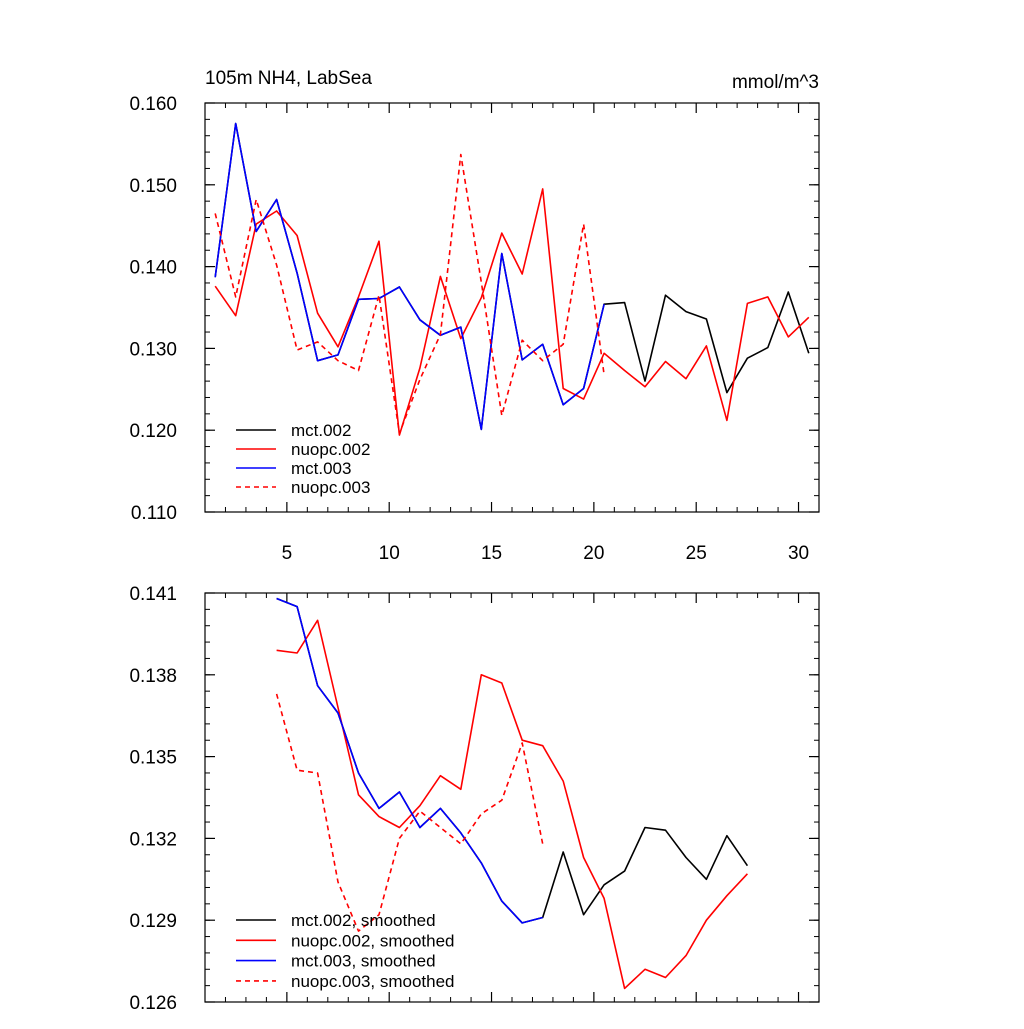 The width and height of the screenshot is (1024, 1029). Describe the element at coordinates (696, 553) in the screenshot. I see `x-tick-label: 25` at that location.